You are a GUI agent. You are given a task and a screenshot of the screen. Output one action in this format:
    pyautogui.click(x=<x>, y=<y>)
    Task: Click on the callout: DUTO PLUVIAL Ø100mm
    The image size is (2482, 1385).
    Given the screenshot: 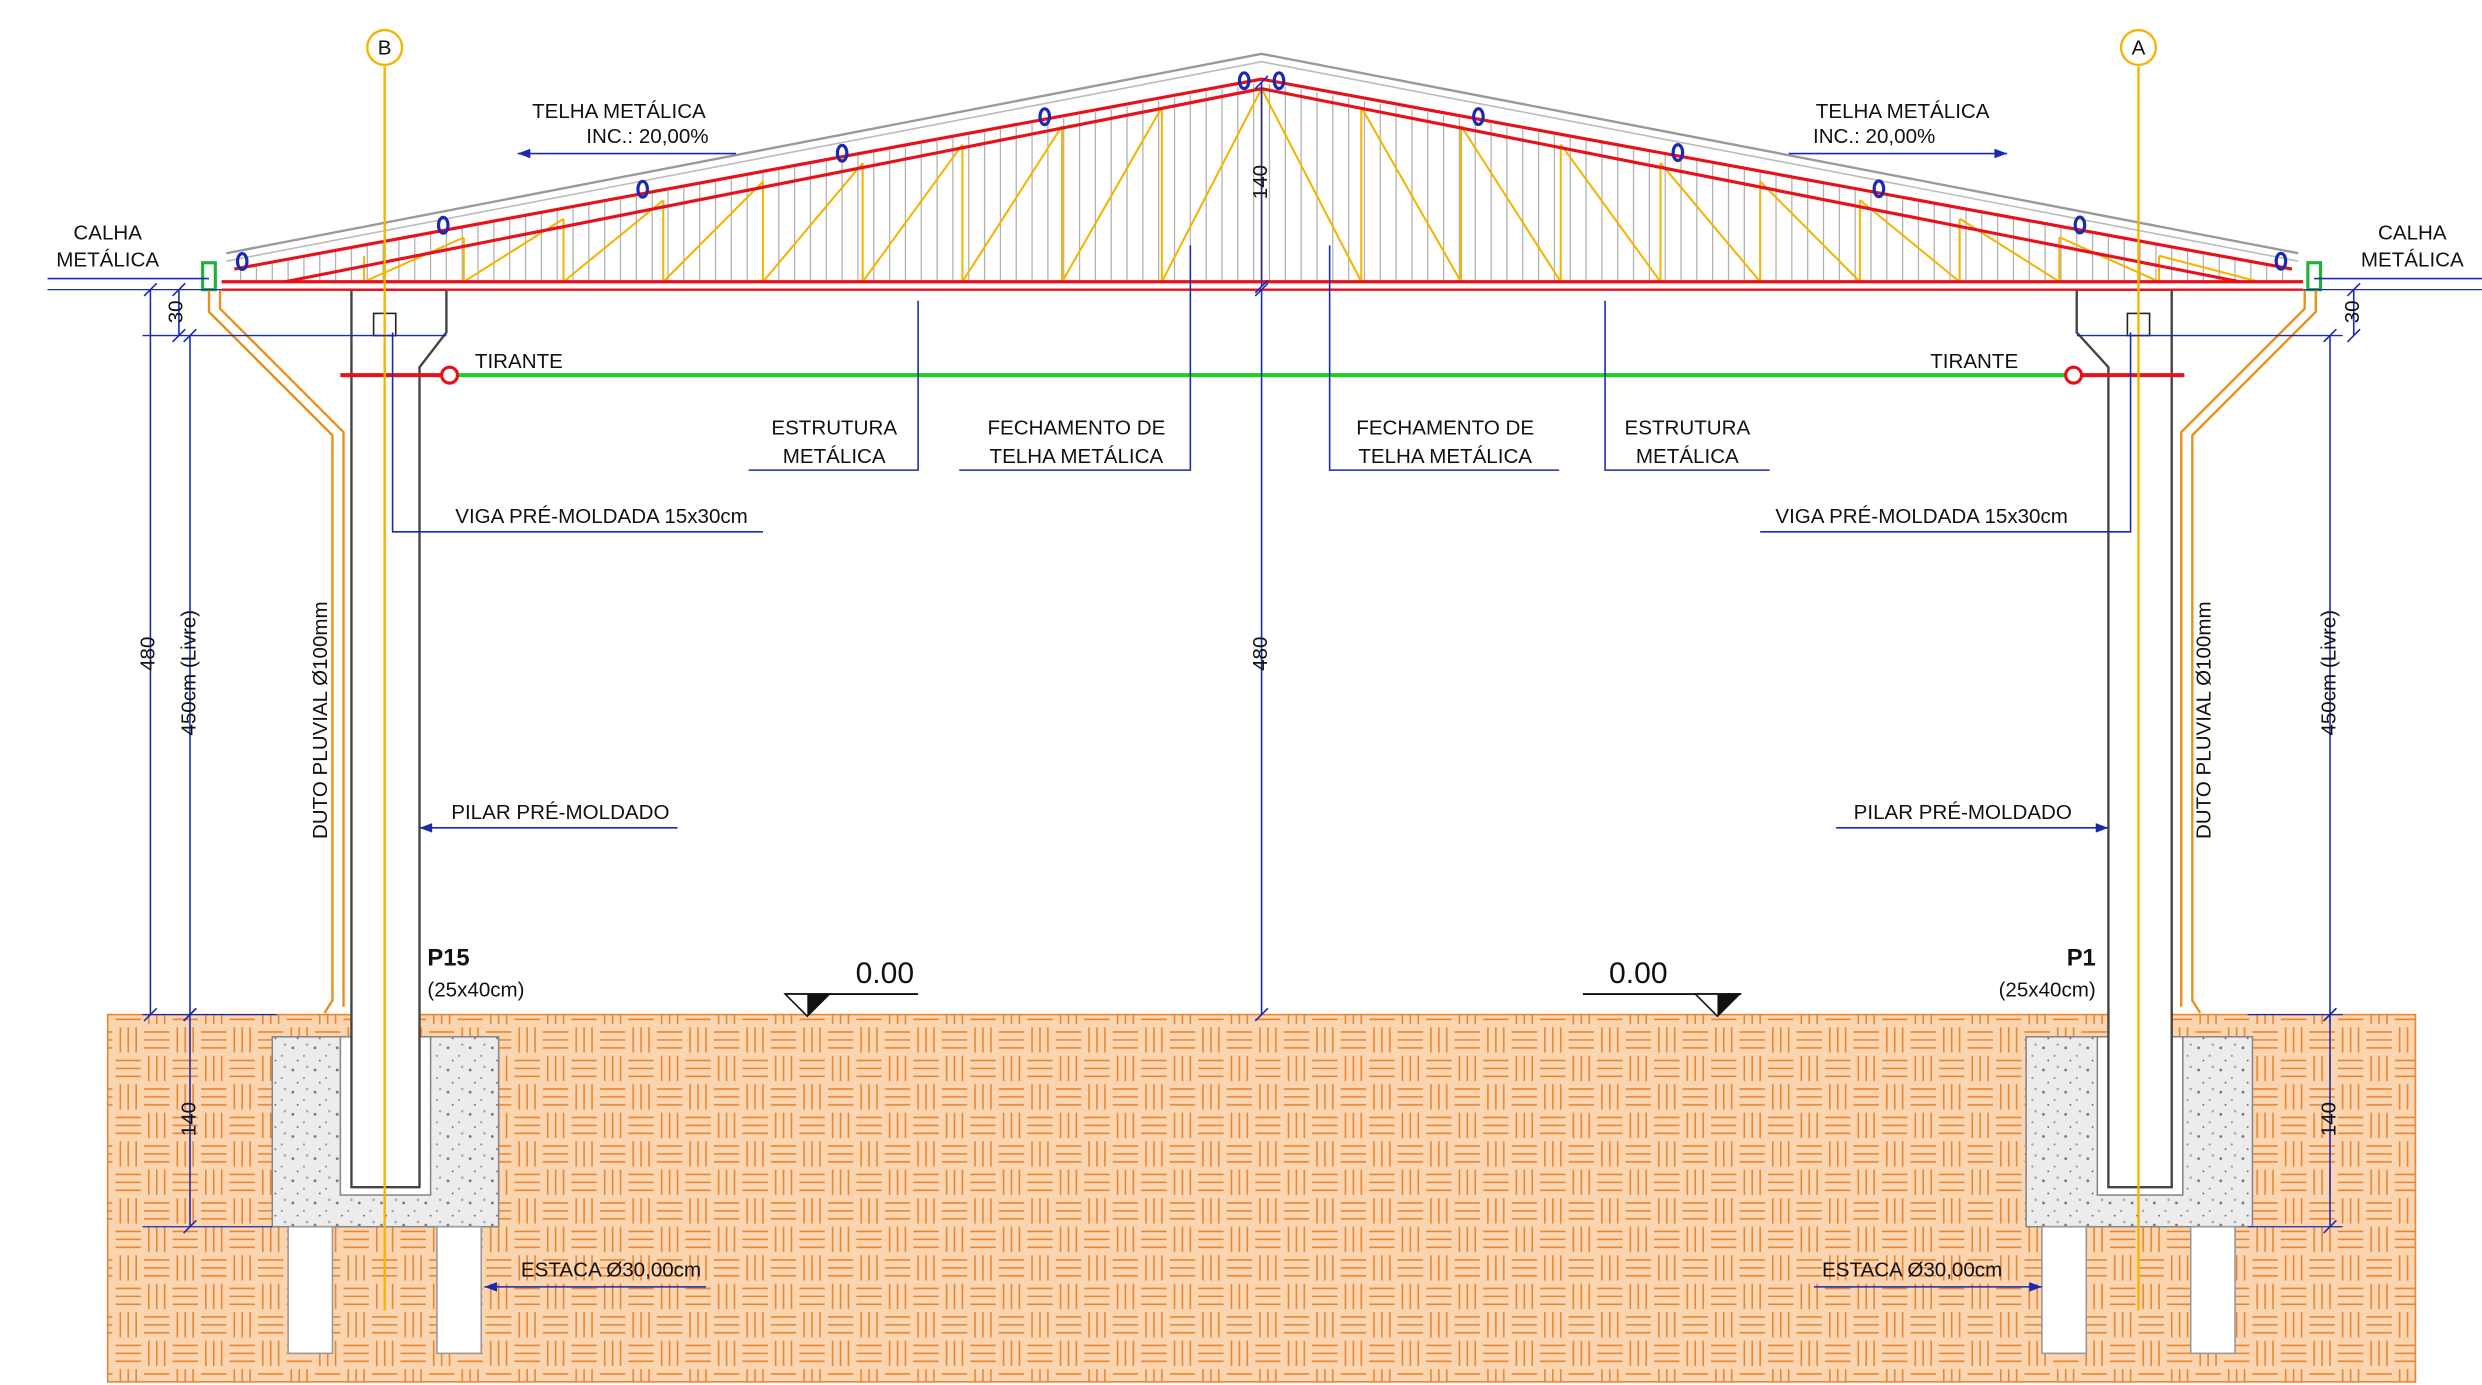 What is the action you would take?
    pyautogui.click(x=320, y=720)
    